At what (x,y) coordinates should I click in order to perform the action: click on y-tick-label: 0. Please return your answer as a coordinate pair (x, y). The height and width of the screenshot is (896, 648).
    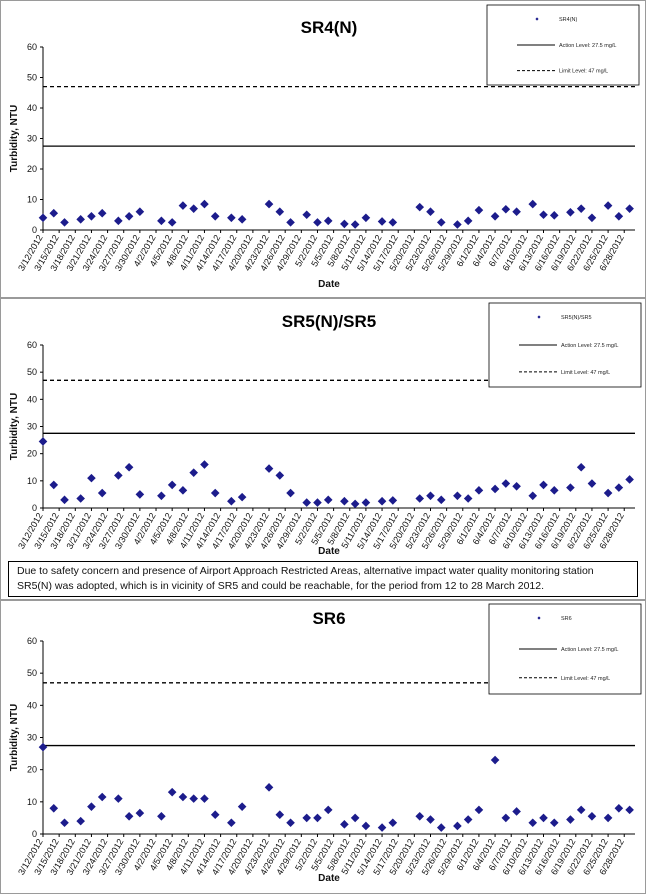
    Looking at the image, I should click on (34, 834).